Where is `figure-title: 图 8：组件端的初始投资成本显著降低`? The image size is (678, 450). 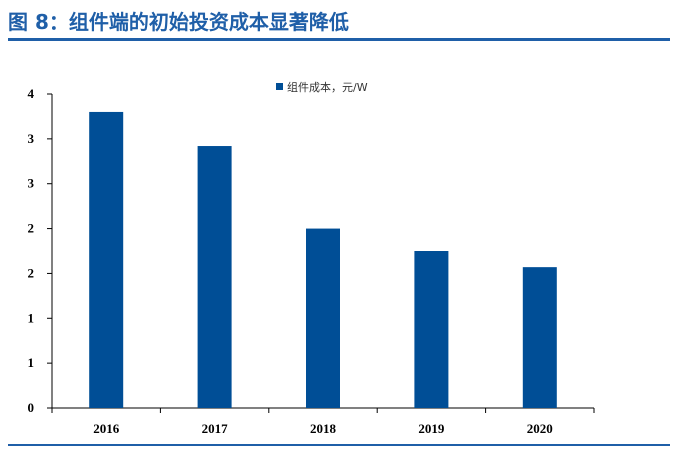 figure-title: 图 8：组件端的初始投资成本显著降低 is located at coordinates (178, 22).